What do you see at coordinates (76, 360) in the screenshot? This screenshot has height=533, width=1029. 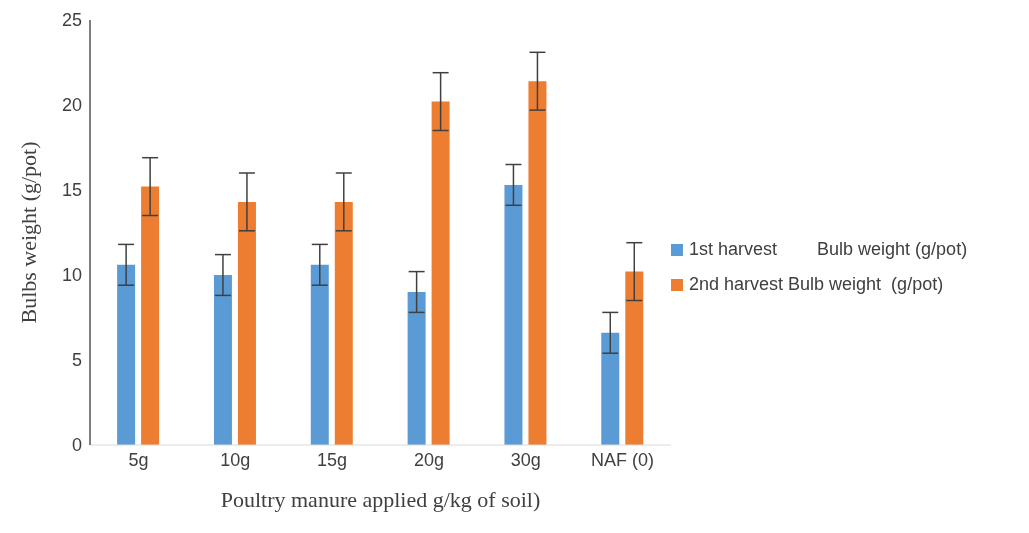 I see `y-tick-label: 5` at bounding box center [76, 360].